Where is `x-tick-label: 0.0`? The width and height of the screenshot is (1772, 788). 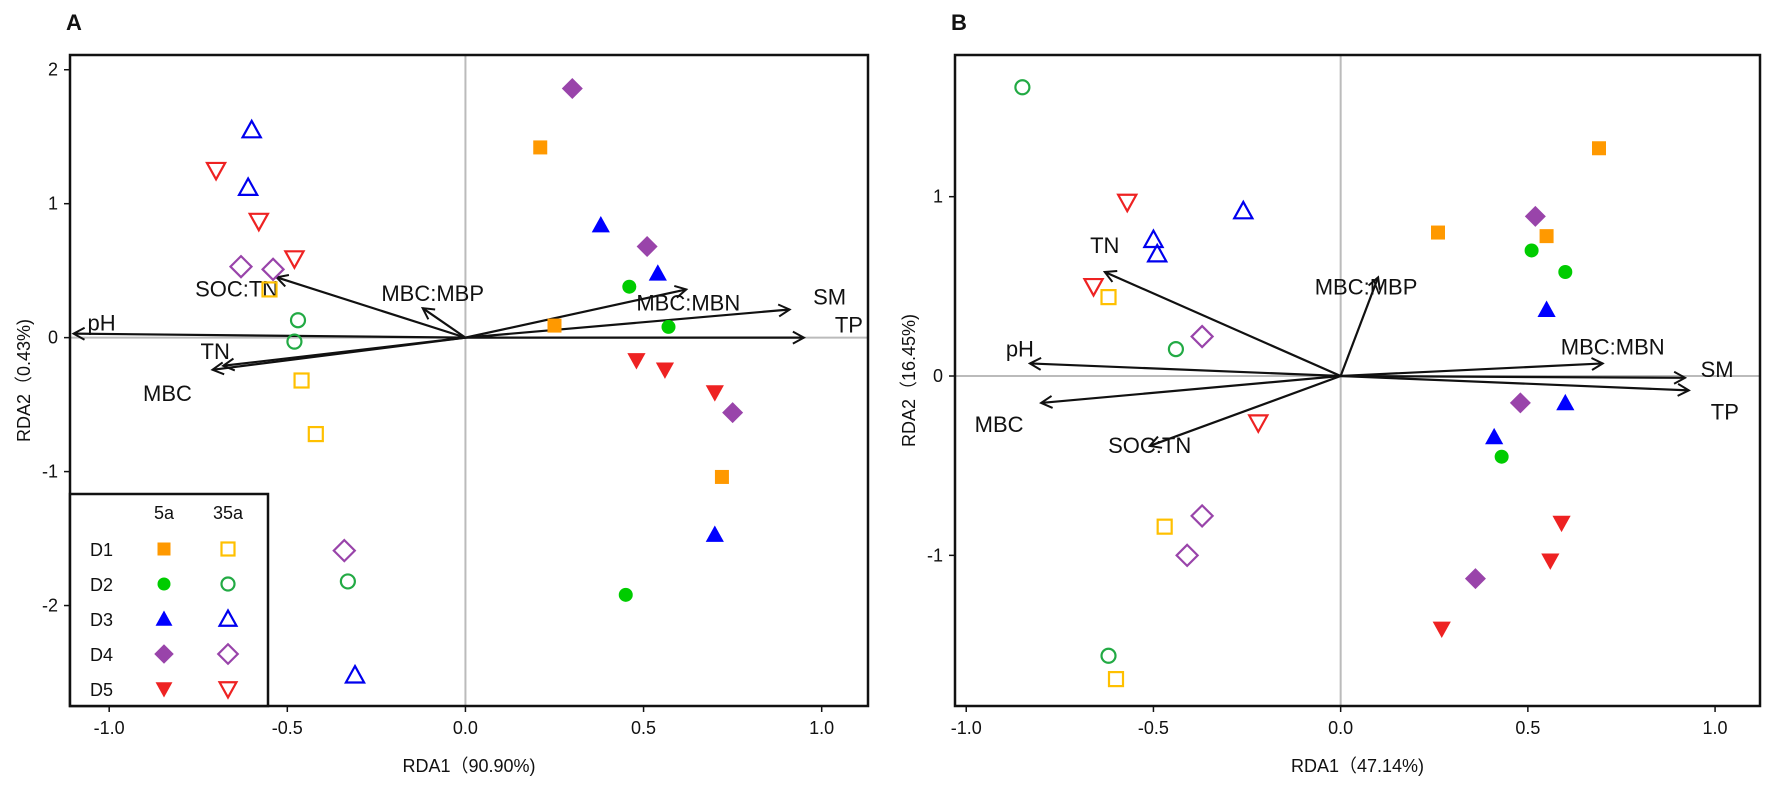 x-tick-label: 0.0 is located at coordinates (1340, 728).